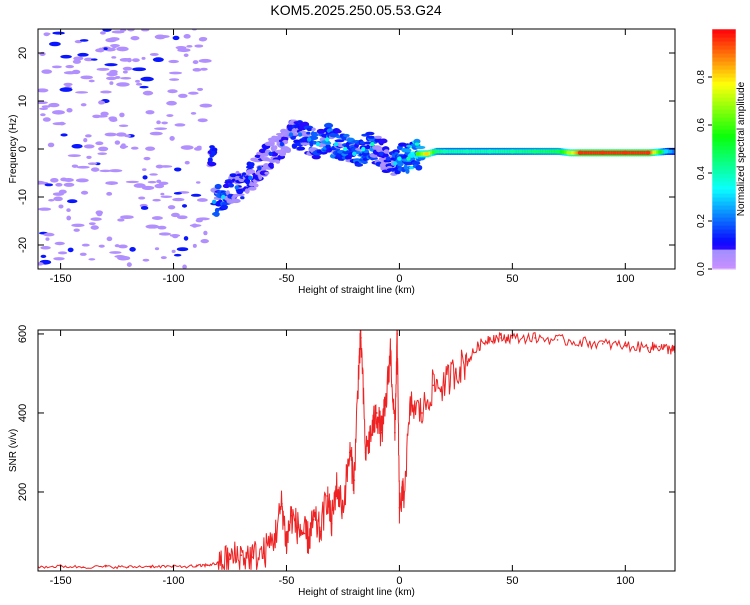  I want to click on spectrogram-x-tick-label: 0, so click(399, 279).